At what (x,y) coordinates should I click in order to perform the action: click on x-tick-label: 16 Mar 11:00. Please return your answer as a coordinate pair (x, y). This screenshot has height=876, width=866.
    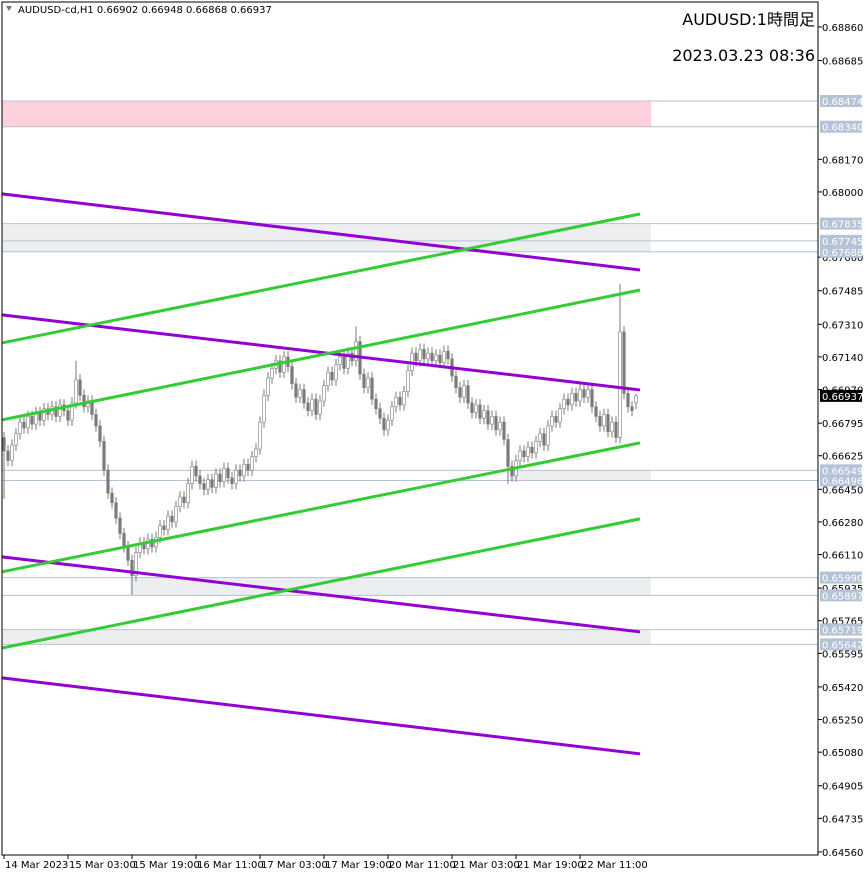
    Looking at the image, I should click on (230, 865).